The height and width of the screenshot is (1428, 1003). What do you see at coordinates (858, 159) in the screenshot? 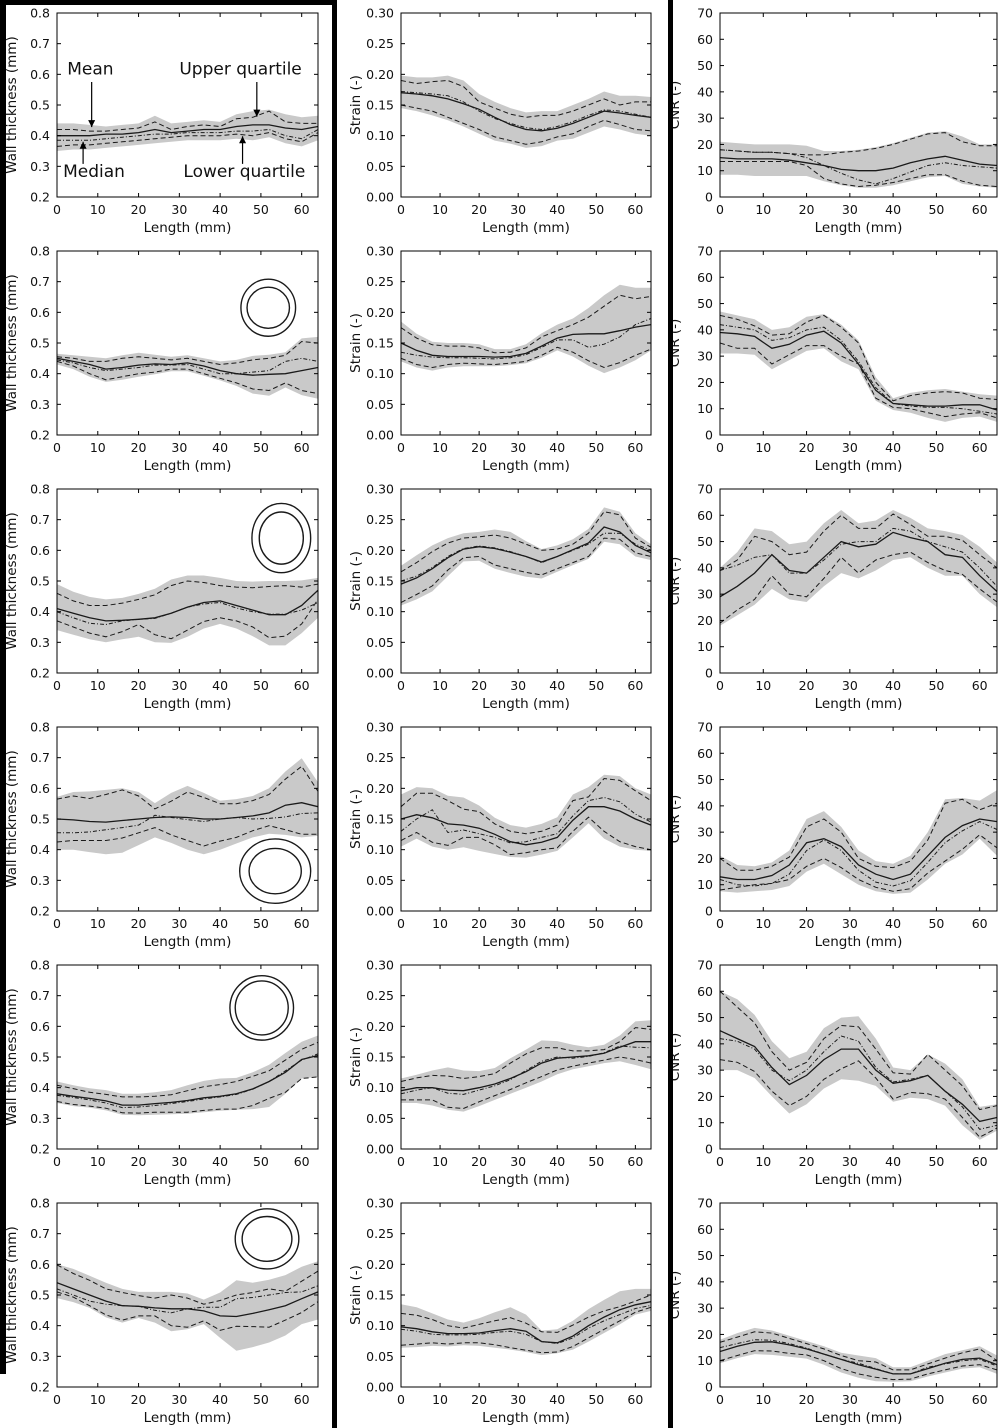
I see `iqr-band-r1c3` at bounding box center [858, 159].